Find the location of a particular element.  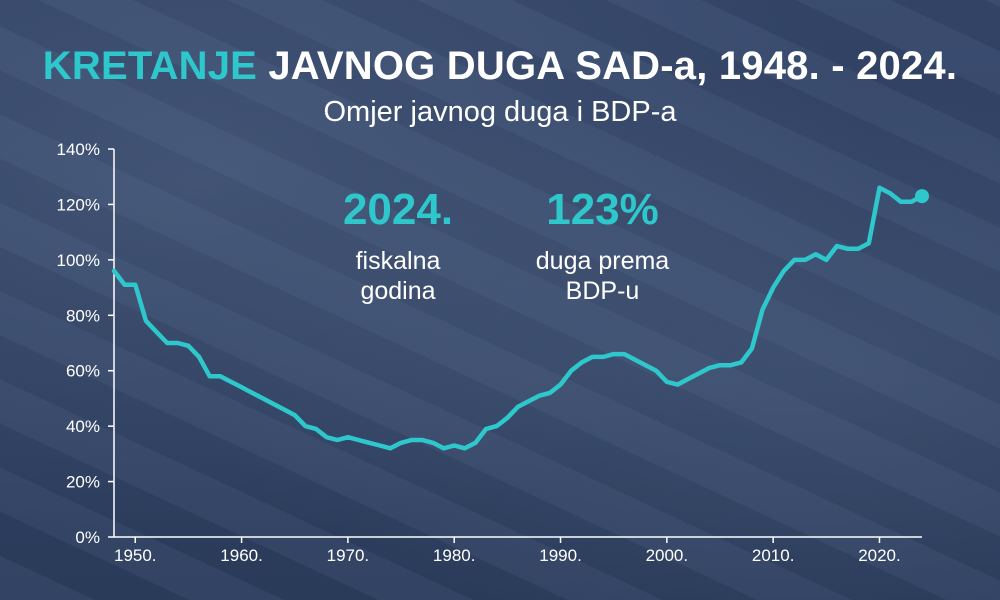

y-tick-label: 60% is located at coordinates (83, 371).